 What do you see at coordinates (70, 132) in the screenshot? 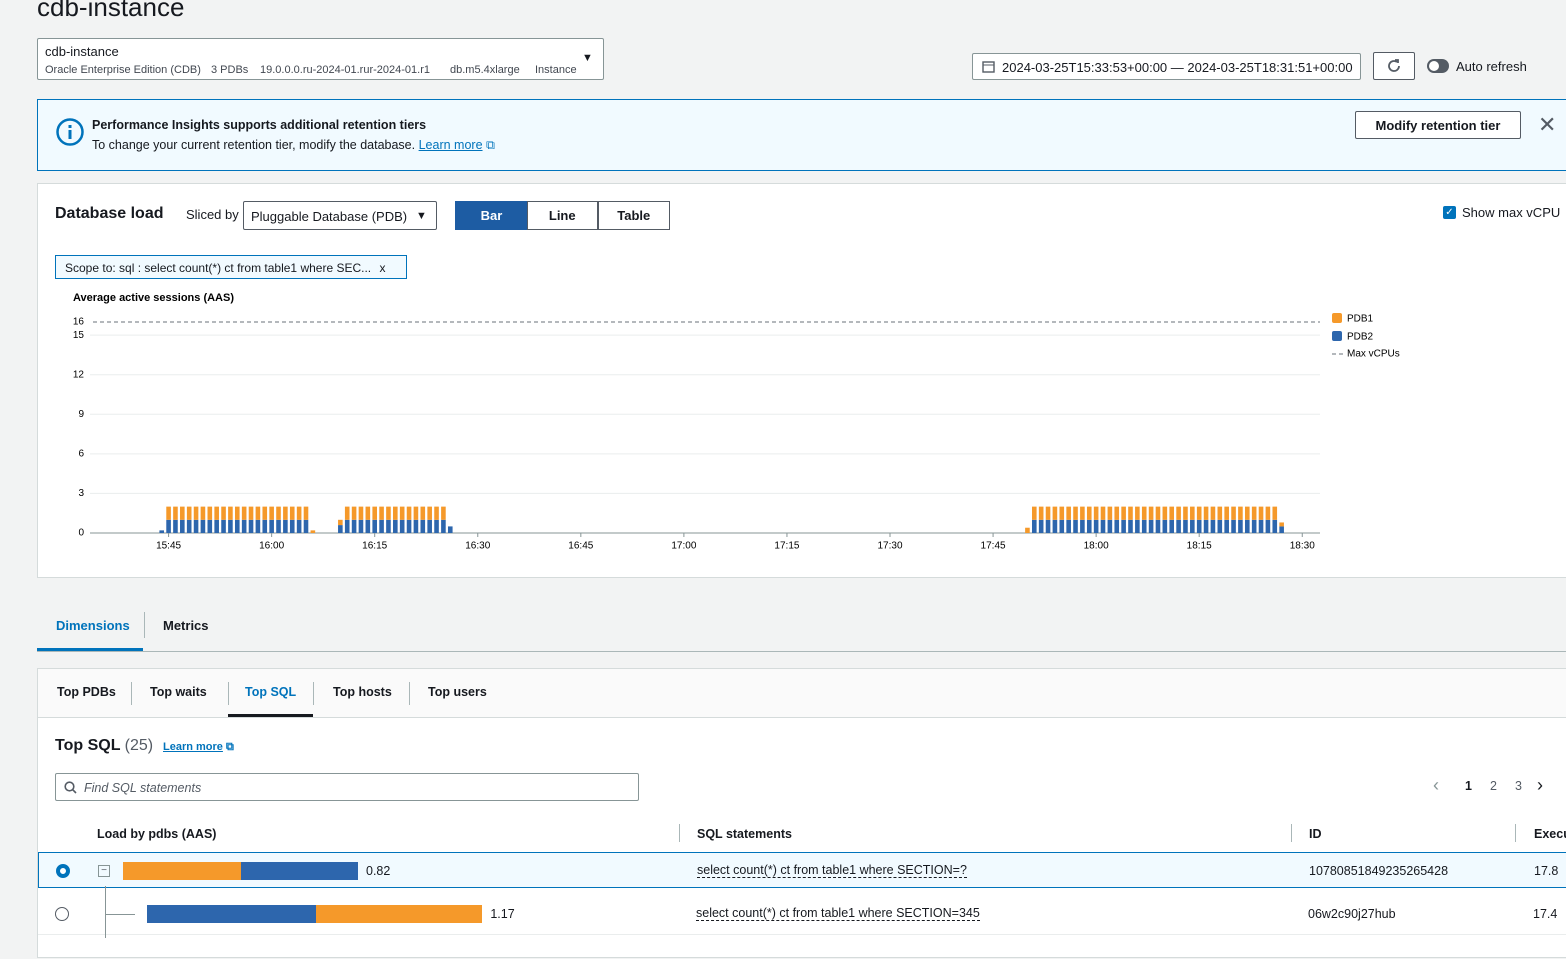
I see `info-icon` at bounding box center [70, 132].